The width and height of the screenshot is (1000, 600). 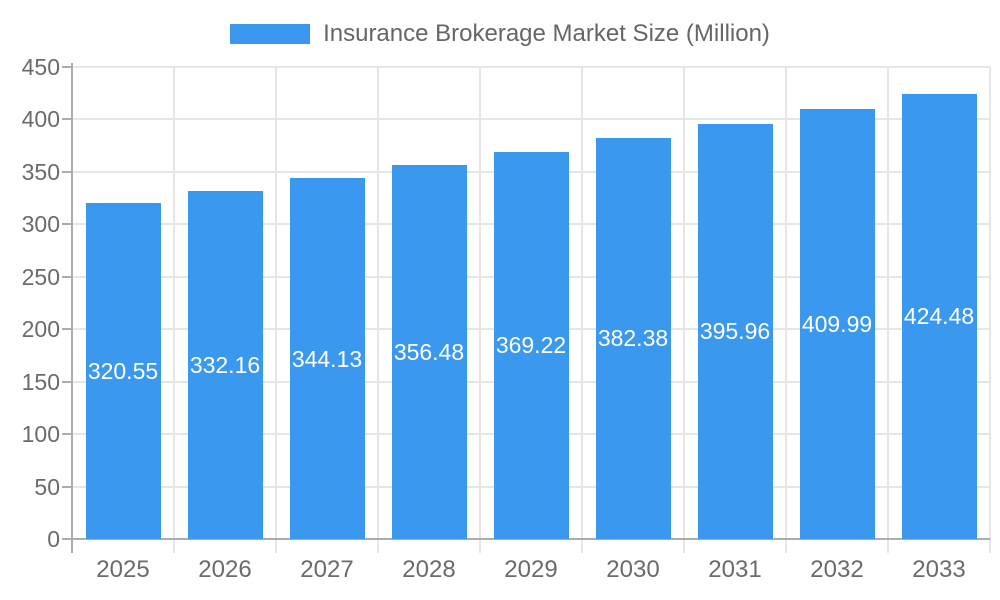 I want to click on x-tick-label: 2033, so click(x=939, y=569).